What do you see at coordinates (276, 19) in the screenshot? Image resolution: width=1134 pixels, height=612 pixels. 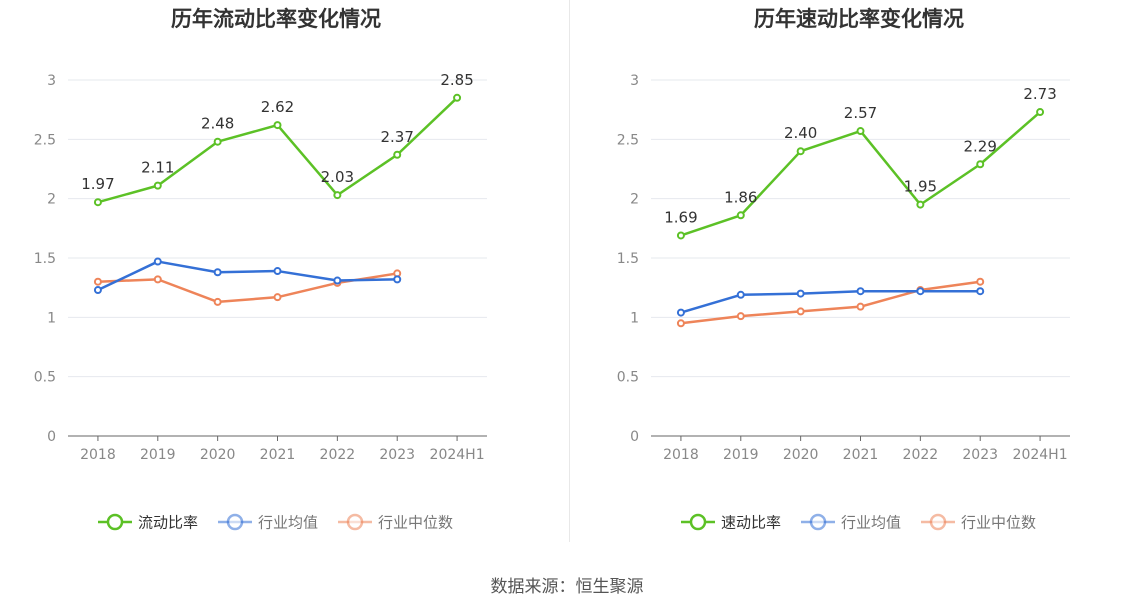 I see `chart-title: 历年流动比率变化情况` at bounding box center [276, 19].